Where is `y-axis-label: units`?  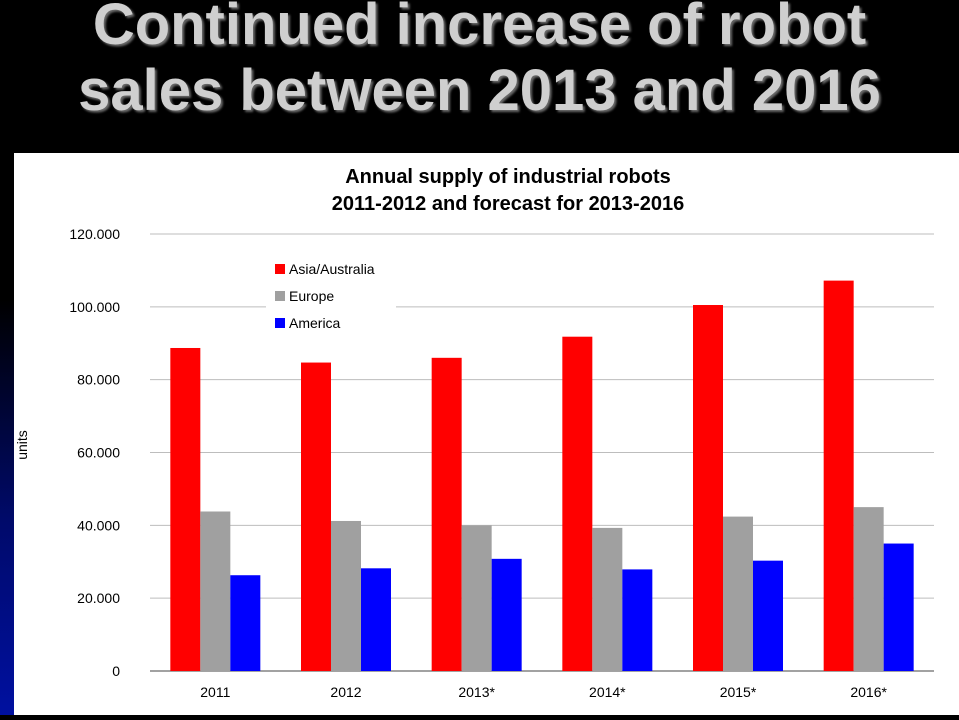 y-axis-label: units is located at coordinates (22, 445).